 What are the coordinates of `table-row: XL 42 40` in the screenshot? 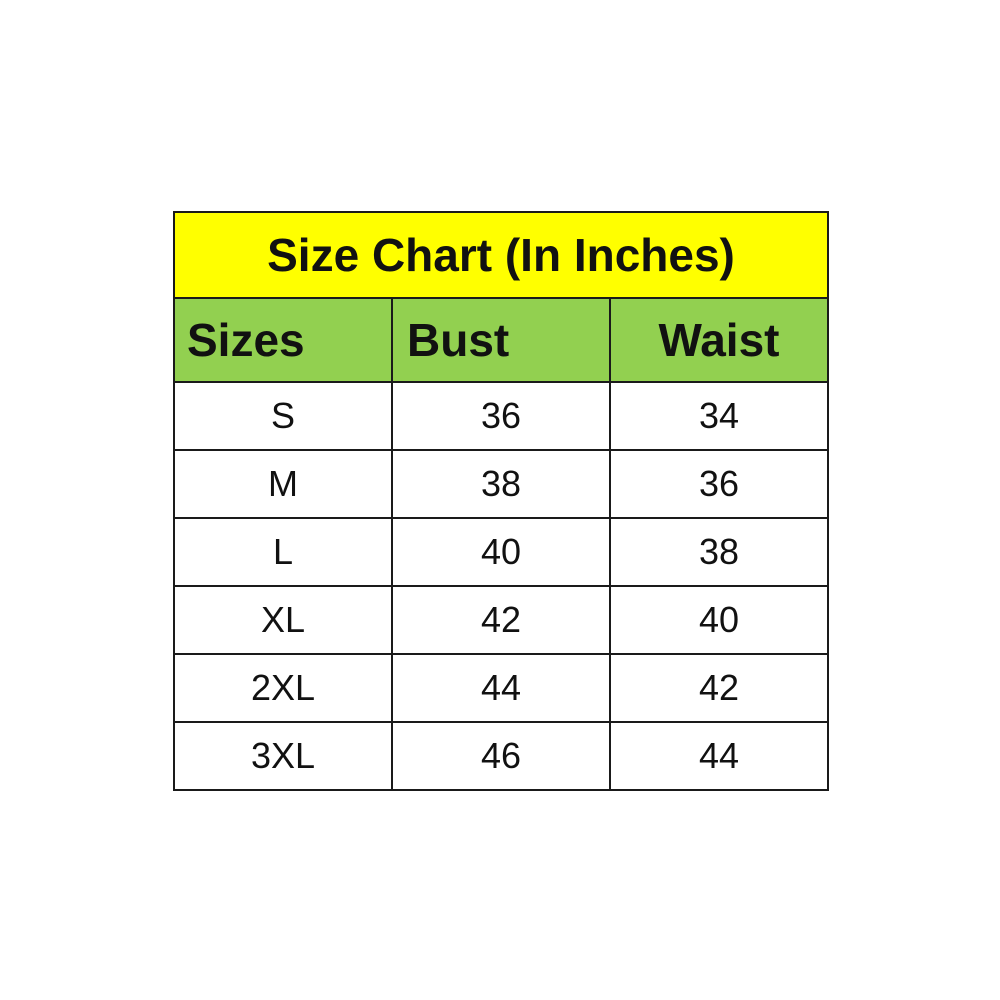 It's located at (501, 620).